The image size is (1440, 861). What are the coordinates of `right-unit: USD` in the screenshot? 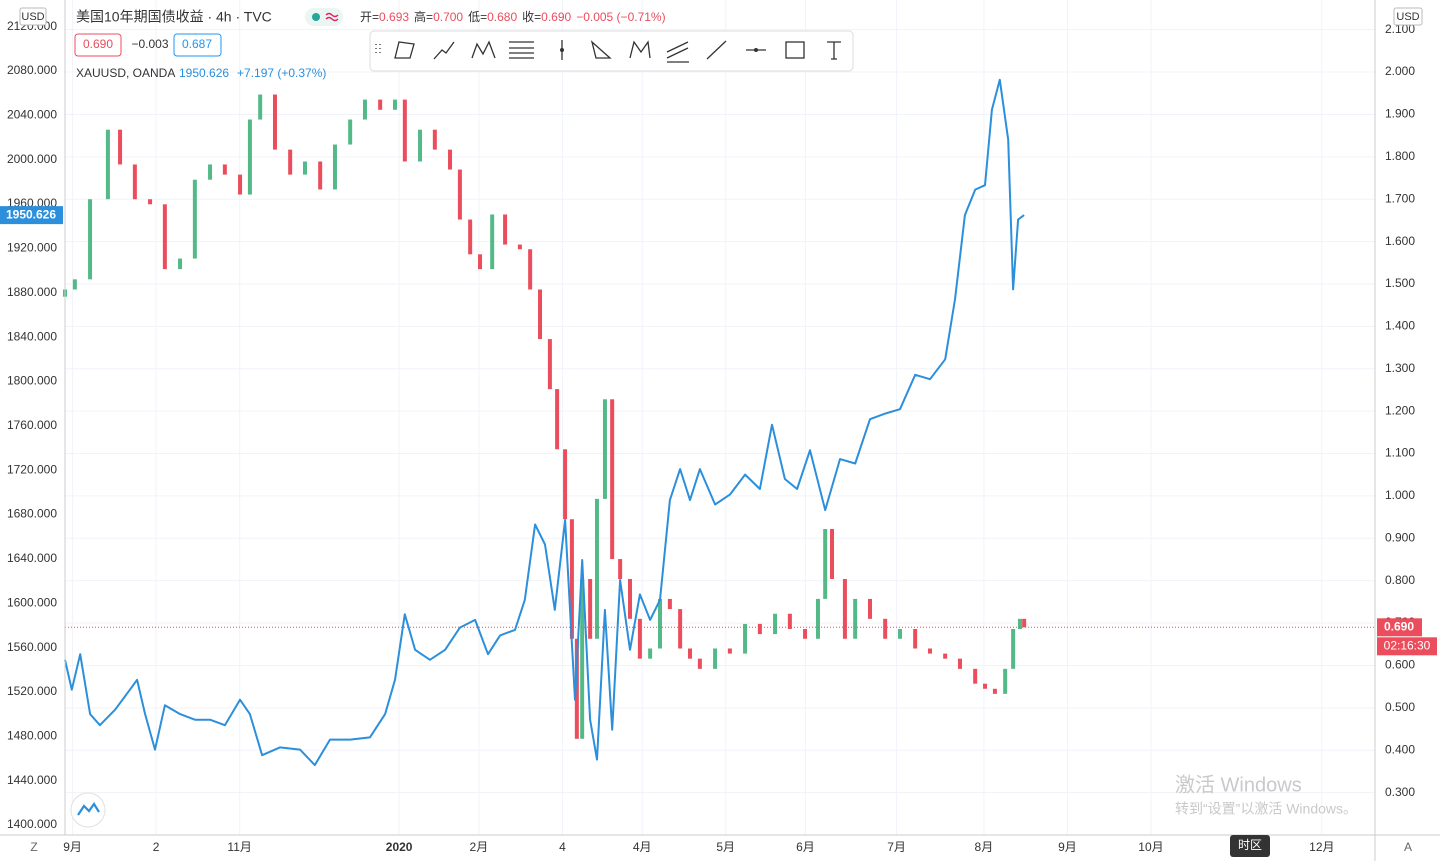 It's located at (1407, 17).